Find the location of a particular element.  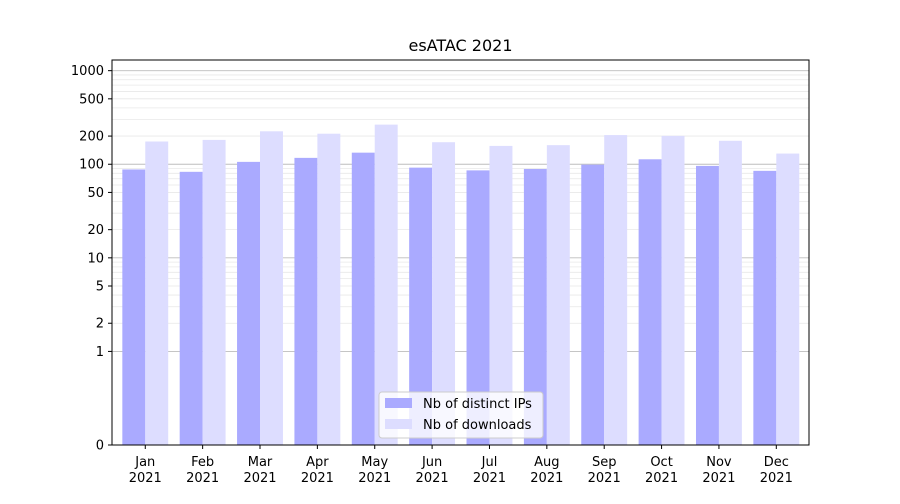

y-tick-label: 2 is located at coordinates (100, 324).